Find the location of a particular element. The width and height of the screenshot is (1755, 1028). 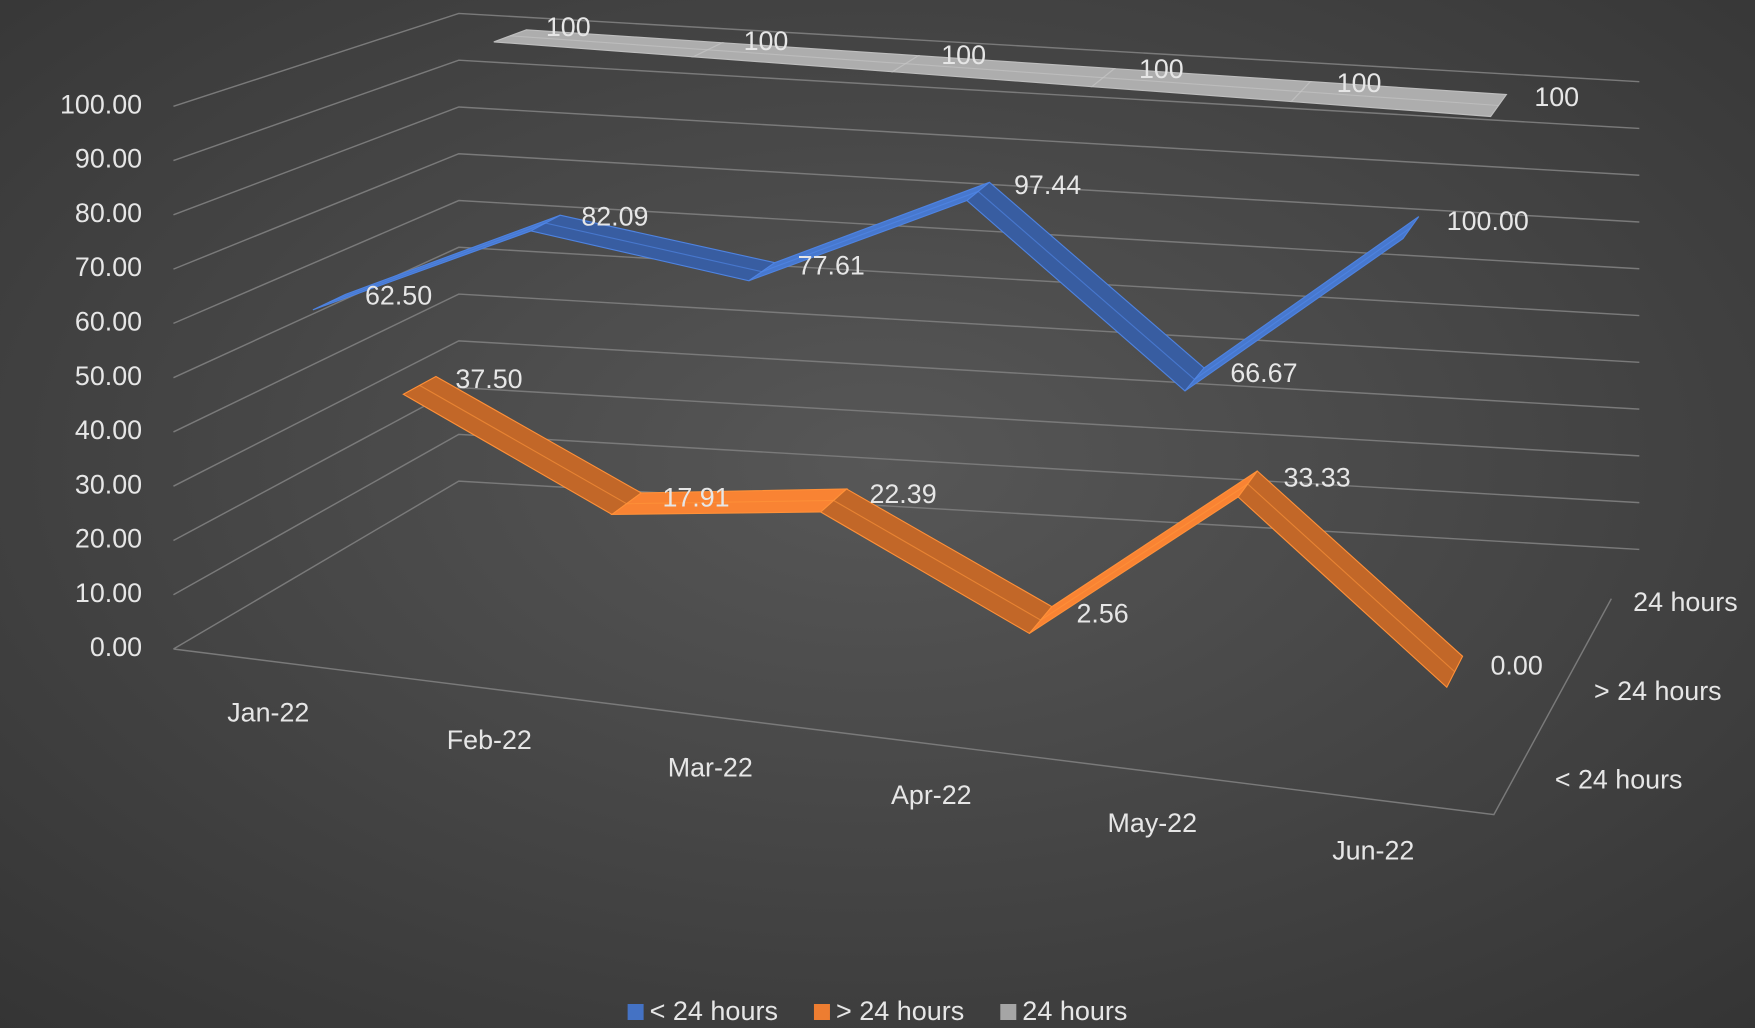

legend-item: > 24 hours is located at coordinates (888, 1011).